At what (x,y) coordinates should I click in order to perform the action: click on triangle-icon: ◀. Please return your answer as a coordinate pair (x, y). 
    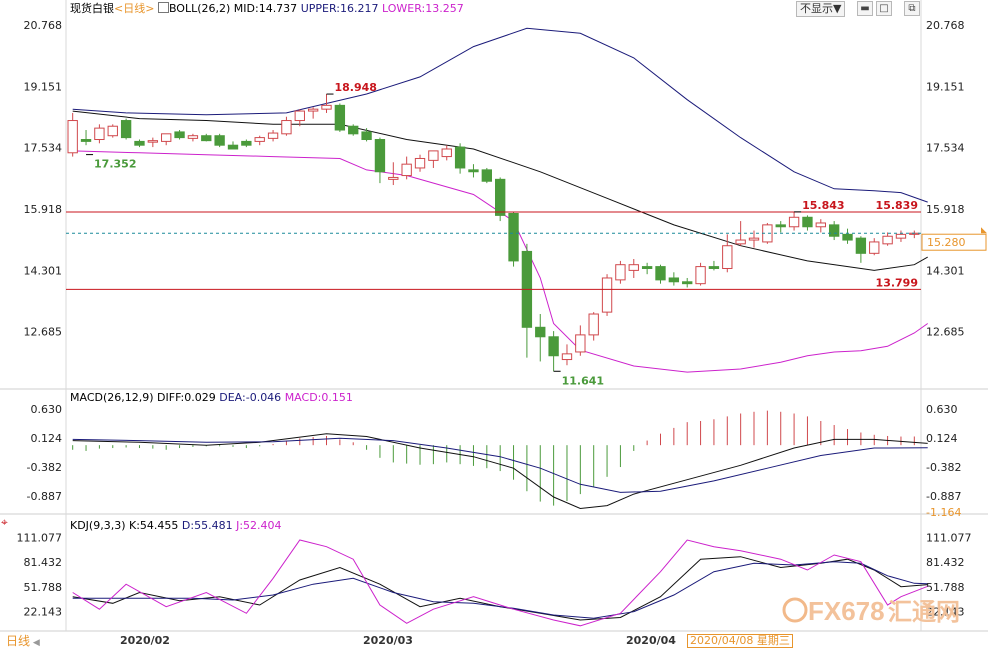
    Looking at the image, I should click on (35, 643).